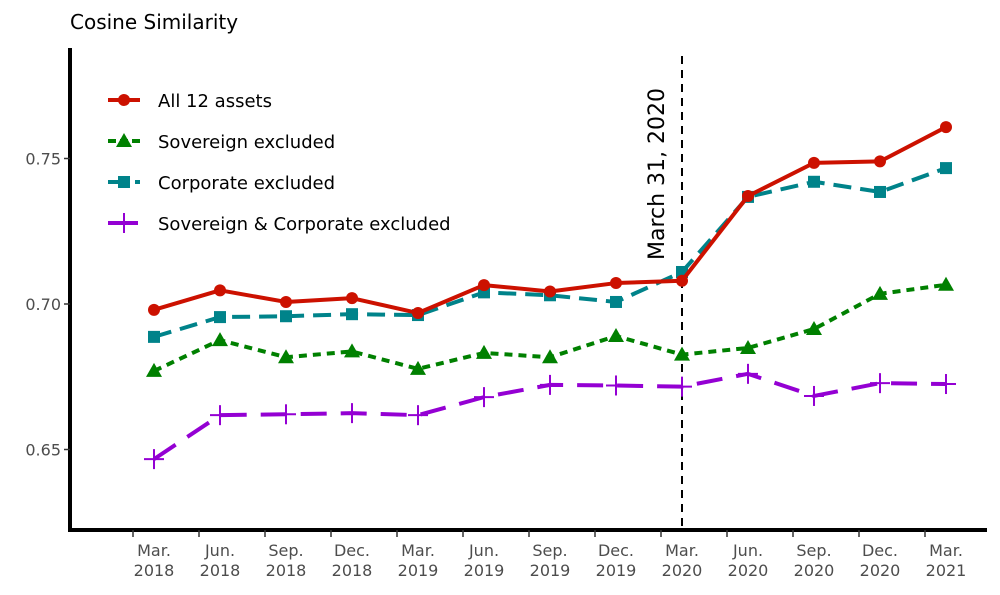 This screenshot has width=1000, height=595. I want to click on x-tick-label: Mar. 2021, so click(946, 560).